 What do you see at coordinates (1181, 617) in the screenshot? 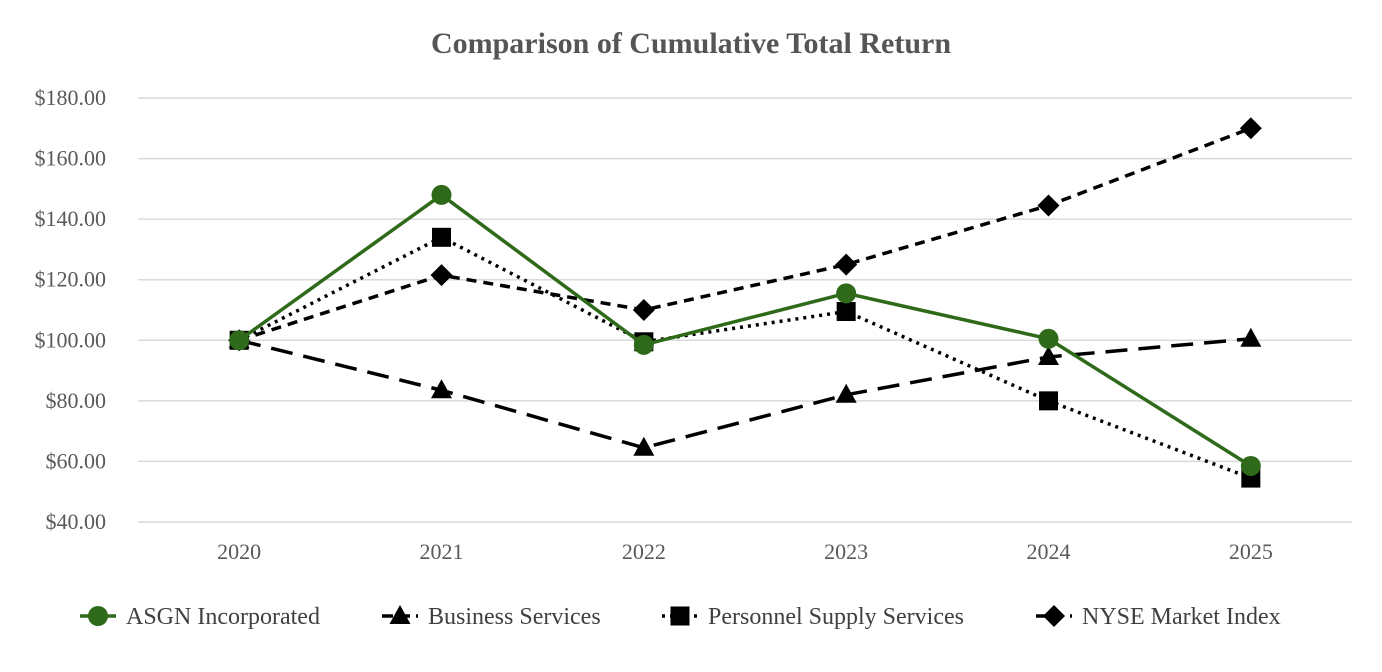
I see `legend-label: NYSE Market Index` at bounding box center [1181, 617].